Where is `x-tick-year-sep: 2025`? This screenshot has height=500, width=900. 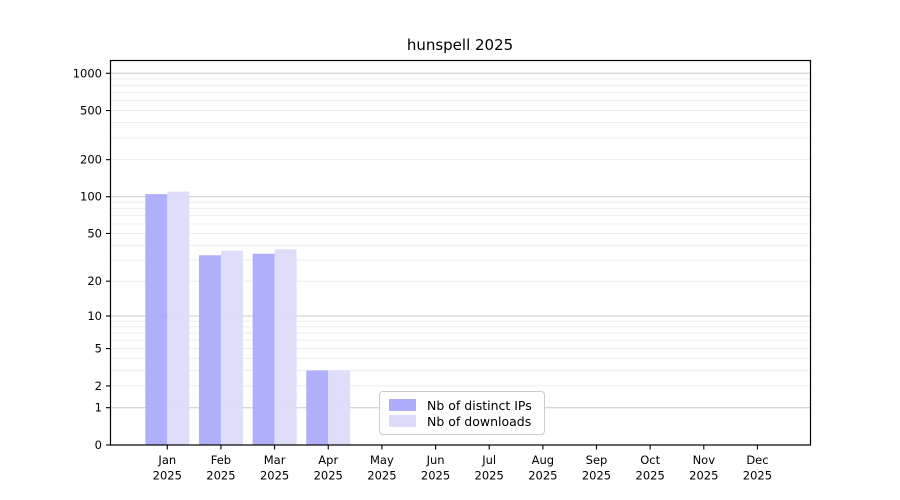 x-tick-year-sep: 2025 is located at coordinates (596, 476).